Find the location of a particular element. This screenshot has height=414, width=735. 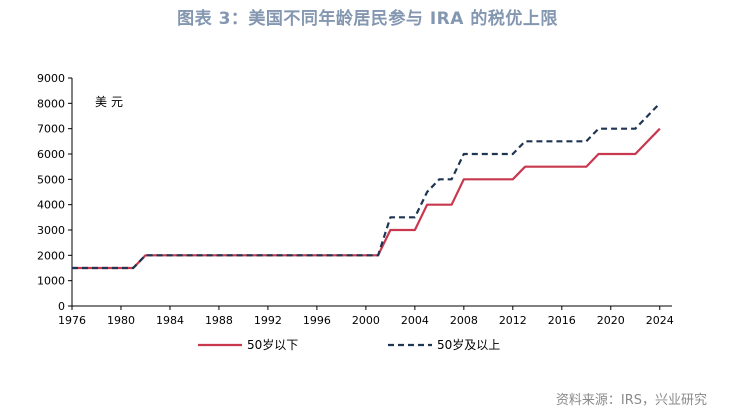

chart-legend: 50岁以下 50岁及以上 is located at coordinates (349, 344).